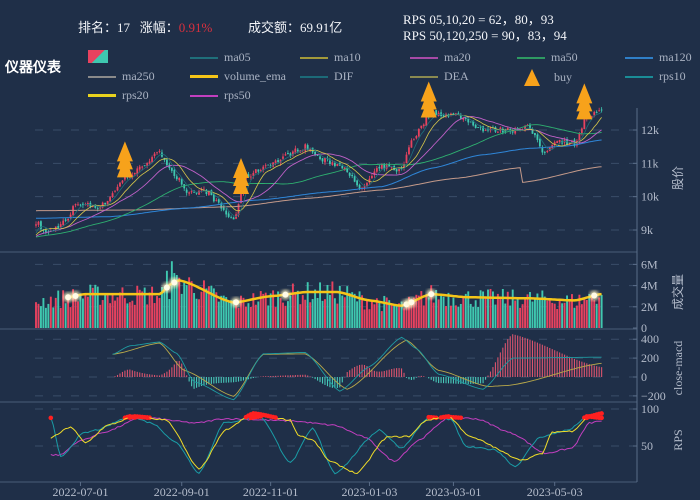 This screenshot has width=700, height=500. I want to click on legend-item-DIF: DIF, so click(326, 76).